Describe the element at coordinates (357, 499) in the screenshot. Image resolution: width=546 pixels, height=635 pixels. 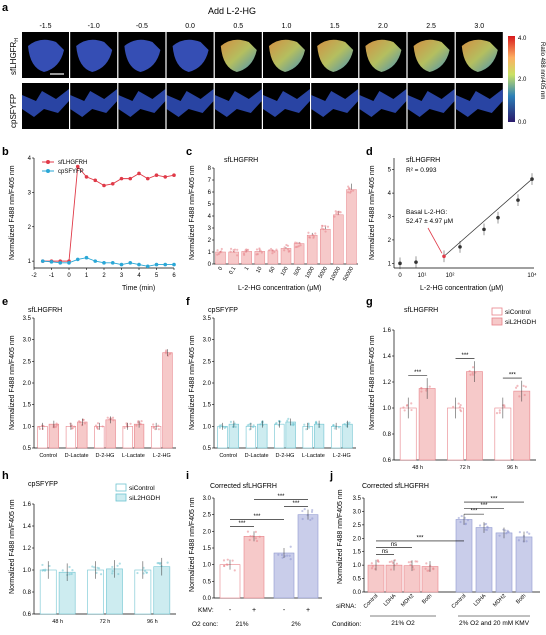
I see `y-tick-label: 3.5` at that location.